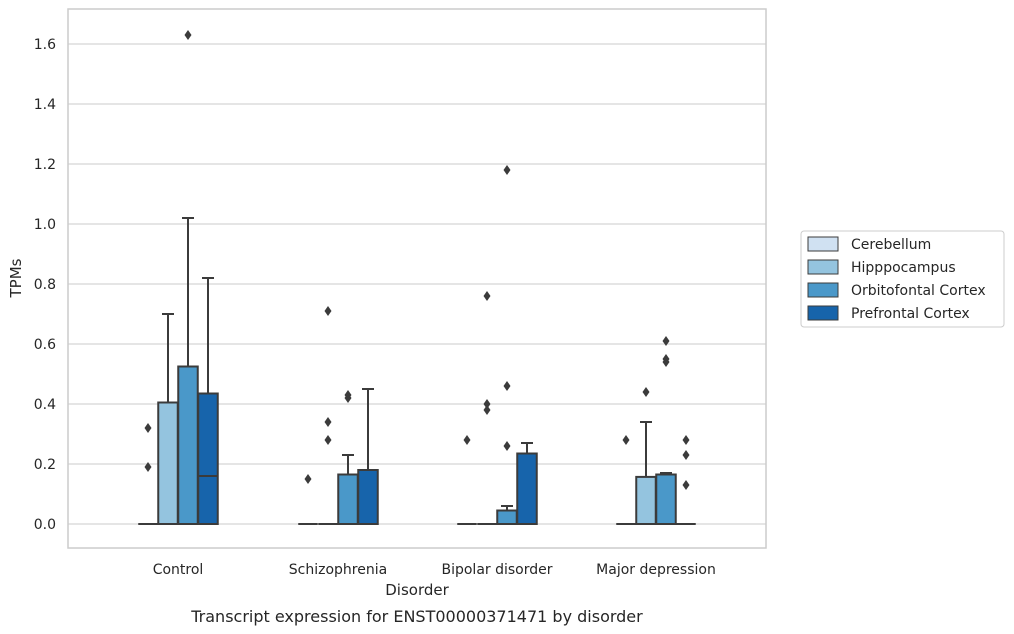 The height and width of the screenshot is (634, 1014). What do you see at coordinates (417, 590) in the screenshot?
I see `x-axis-label: Disorder` at bounding box center [417, 590].